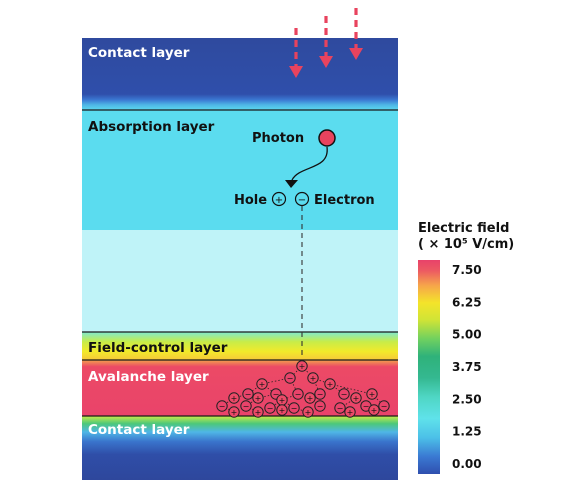 The image size is (563, 500). Describe the element at coordinates (326, 43) in the screenshot. I see `incoming-light-arrows` at that location.